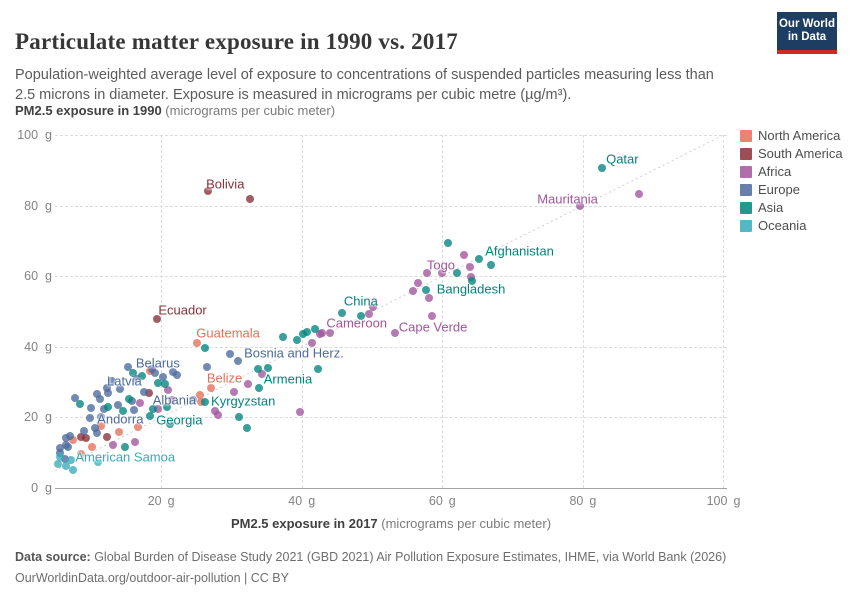  What do you see at coordinates (791, 135) in the screenshot?
I see `legend-item: North America` at bounding box center [791, 135].